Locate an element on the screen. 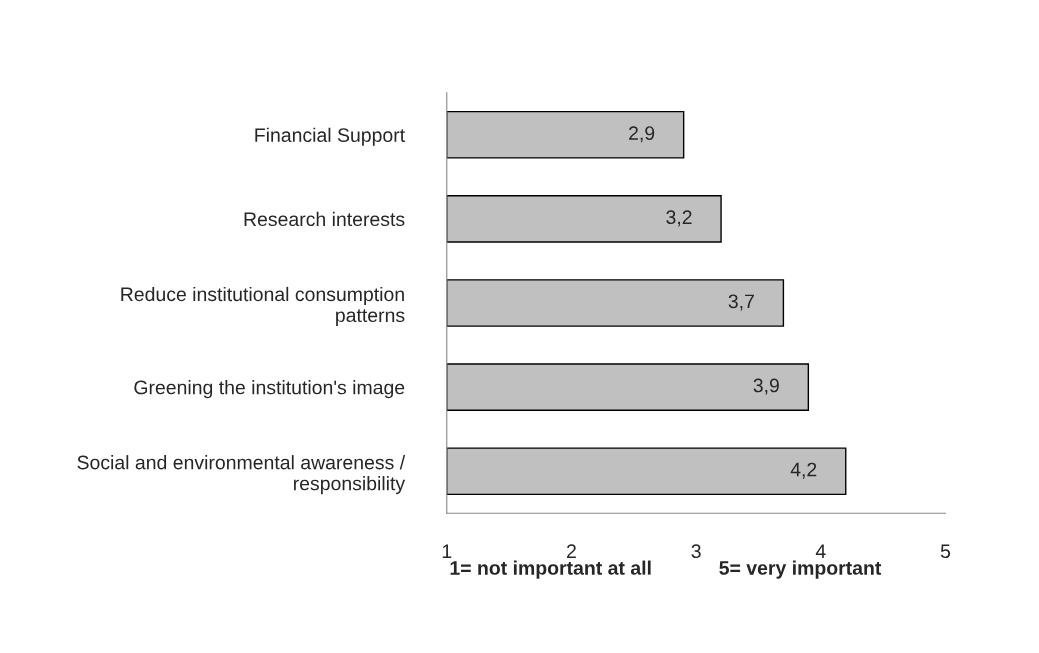 The width and height of the screenshot is (1039, 653). x-tick-label: 3 is located at coordinates (696, 551).